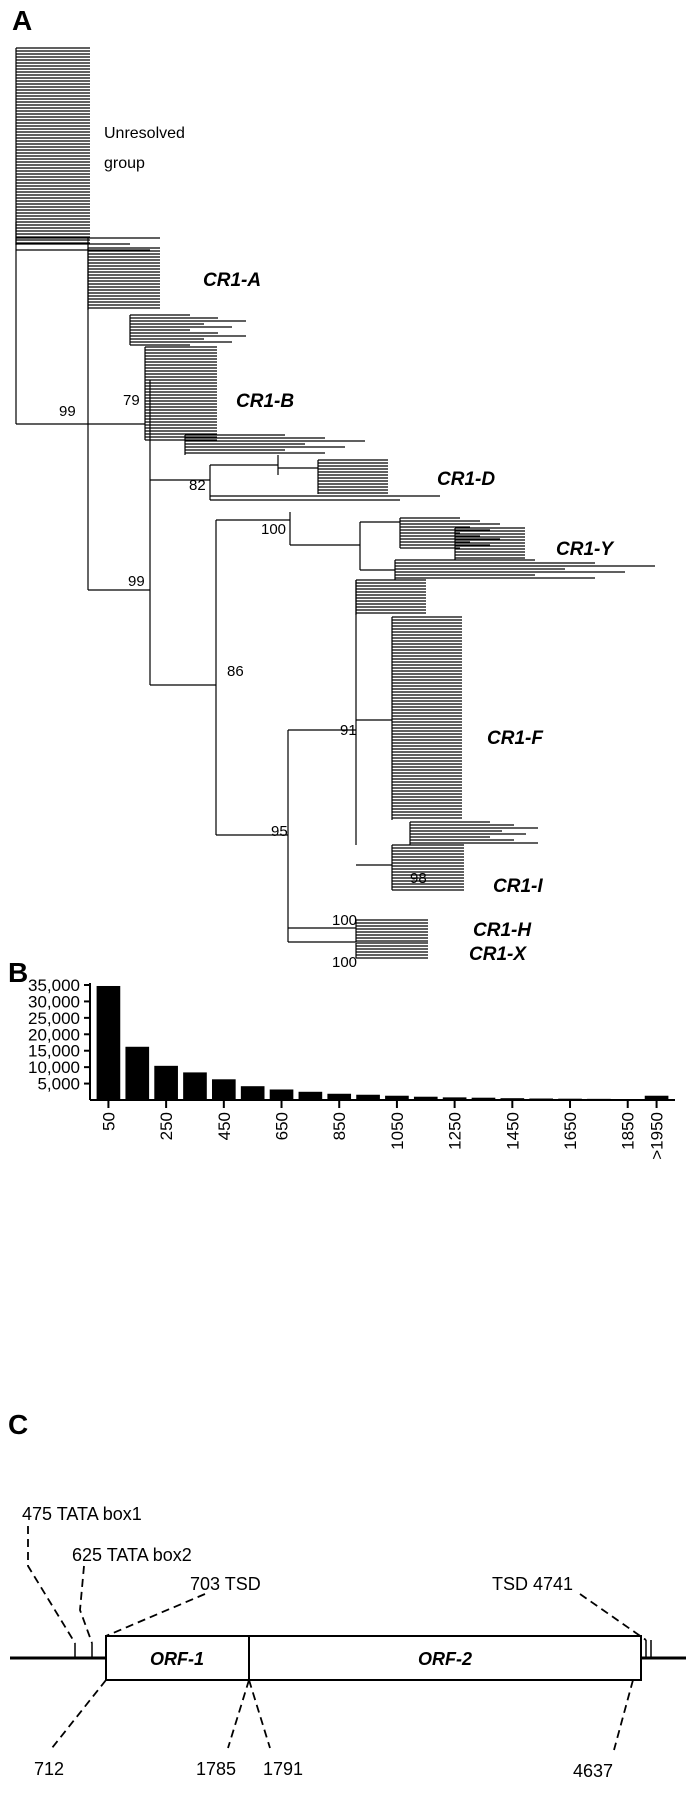  Describe the element at coordinates (131, 400) in the screenshot. I see `bootstrap-value: 79` at that location.